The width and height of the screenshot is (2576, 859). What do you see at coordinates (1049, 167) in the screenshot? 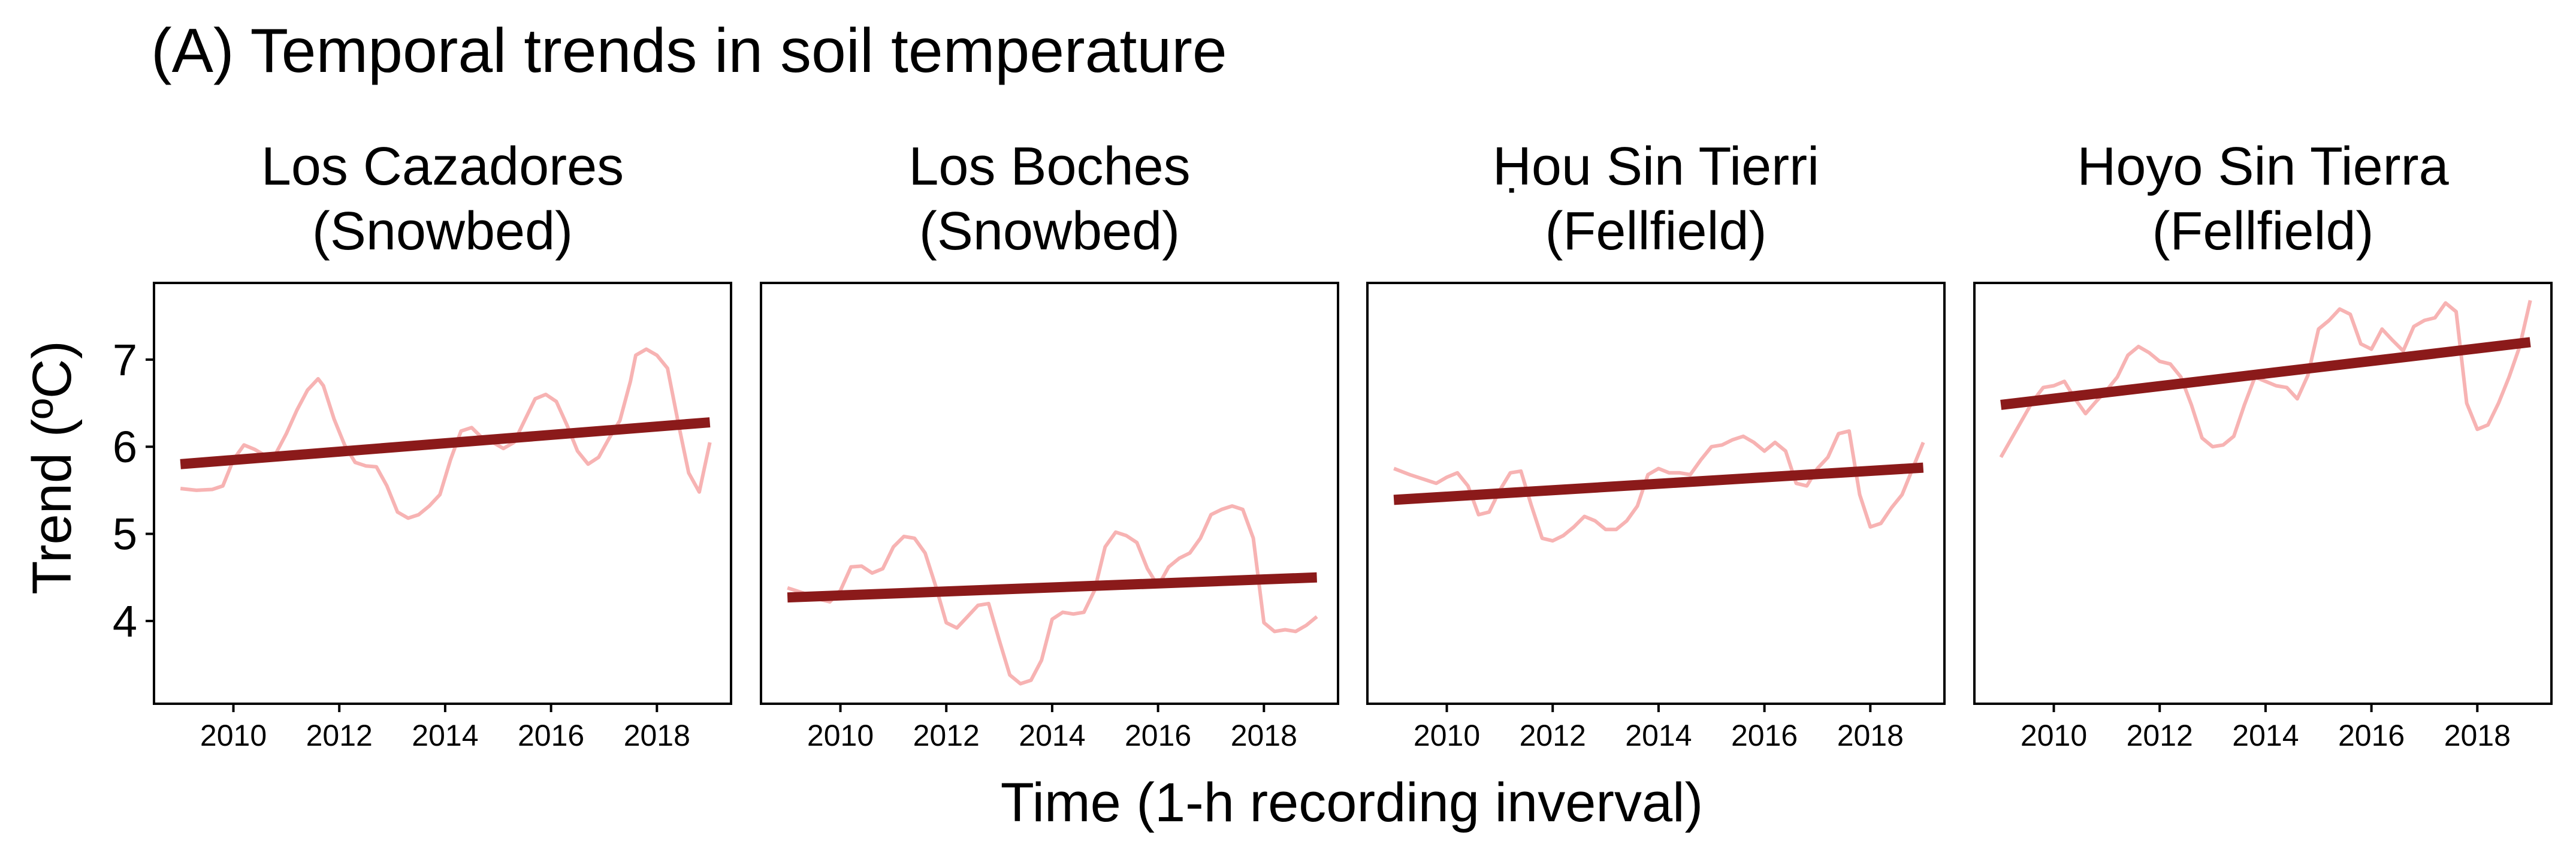
I see `panel-title-line: Los Boches` at bounding box center [1049, 167].